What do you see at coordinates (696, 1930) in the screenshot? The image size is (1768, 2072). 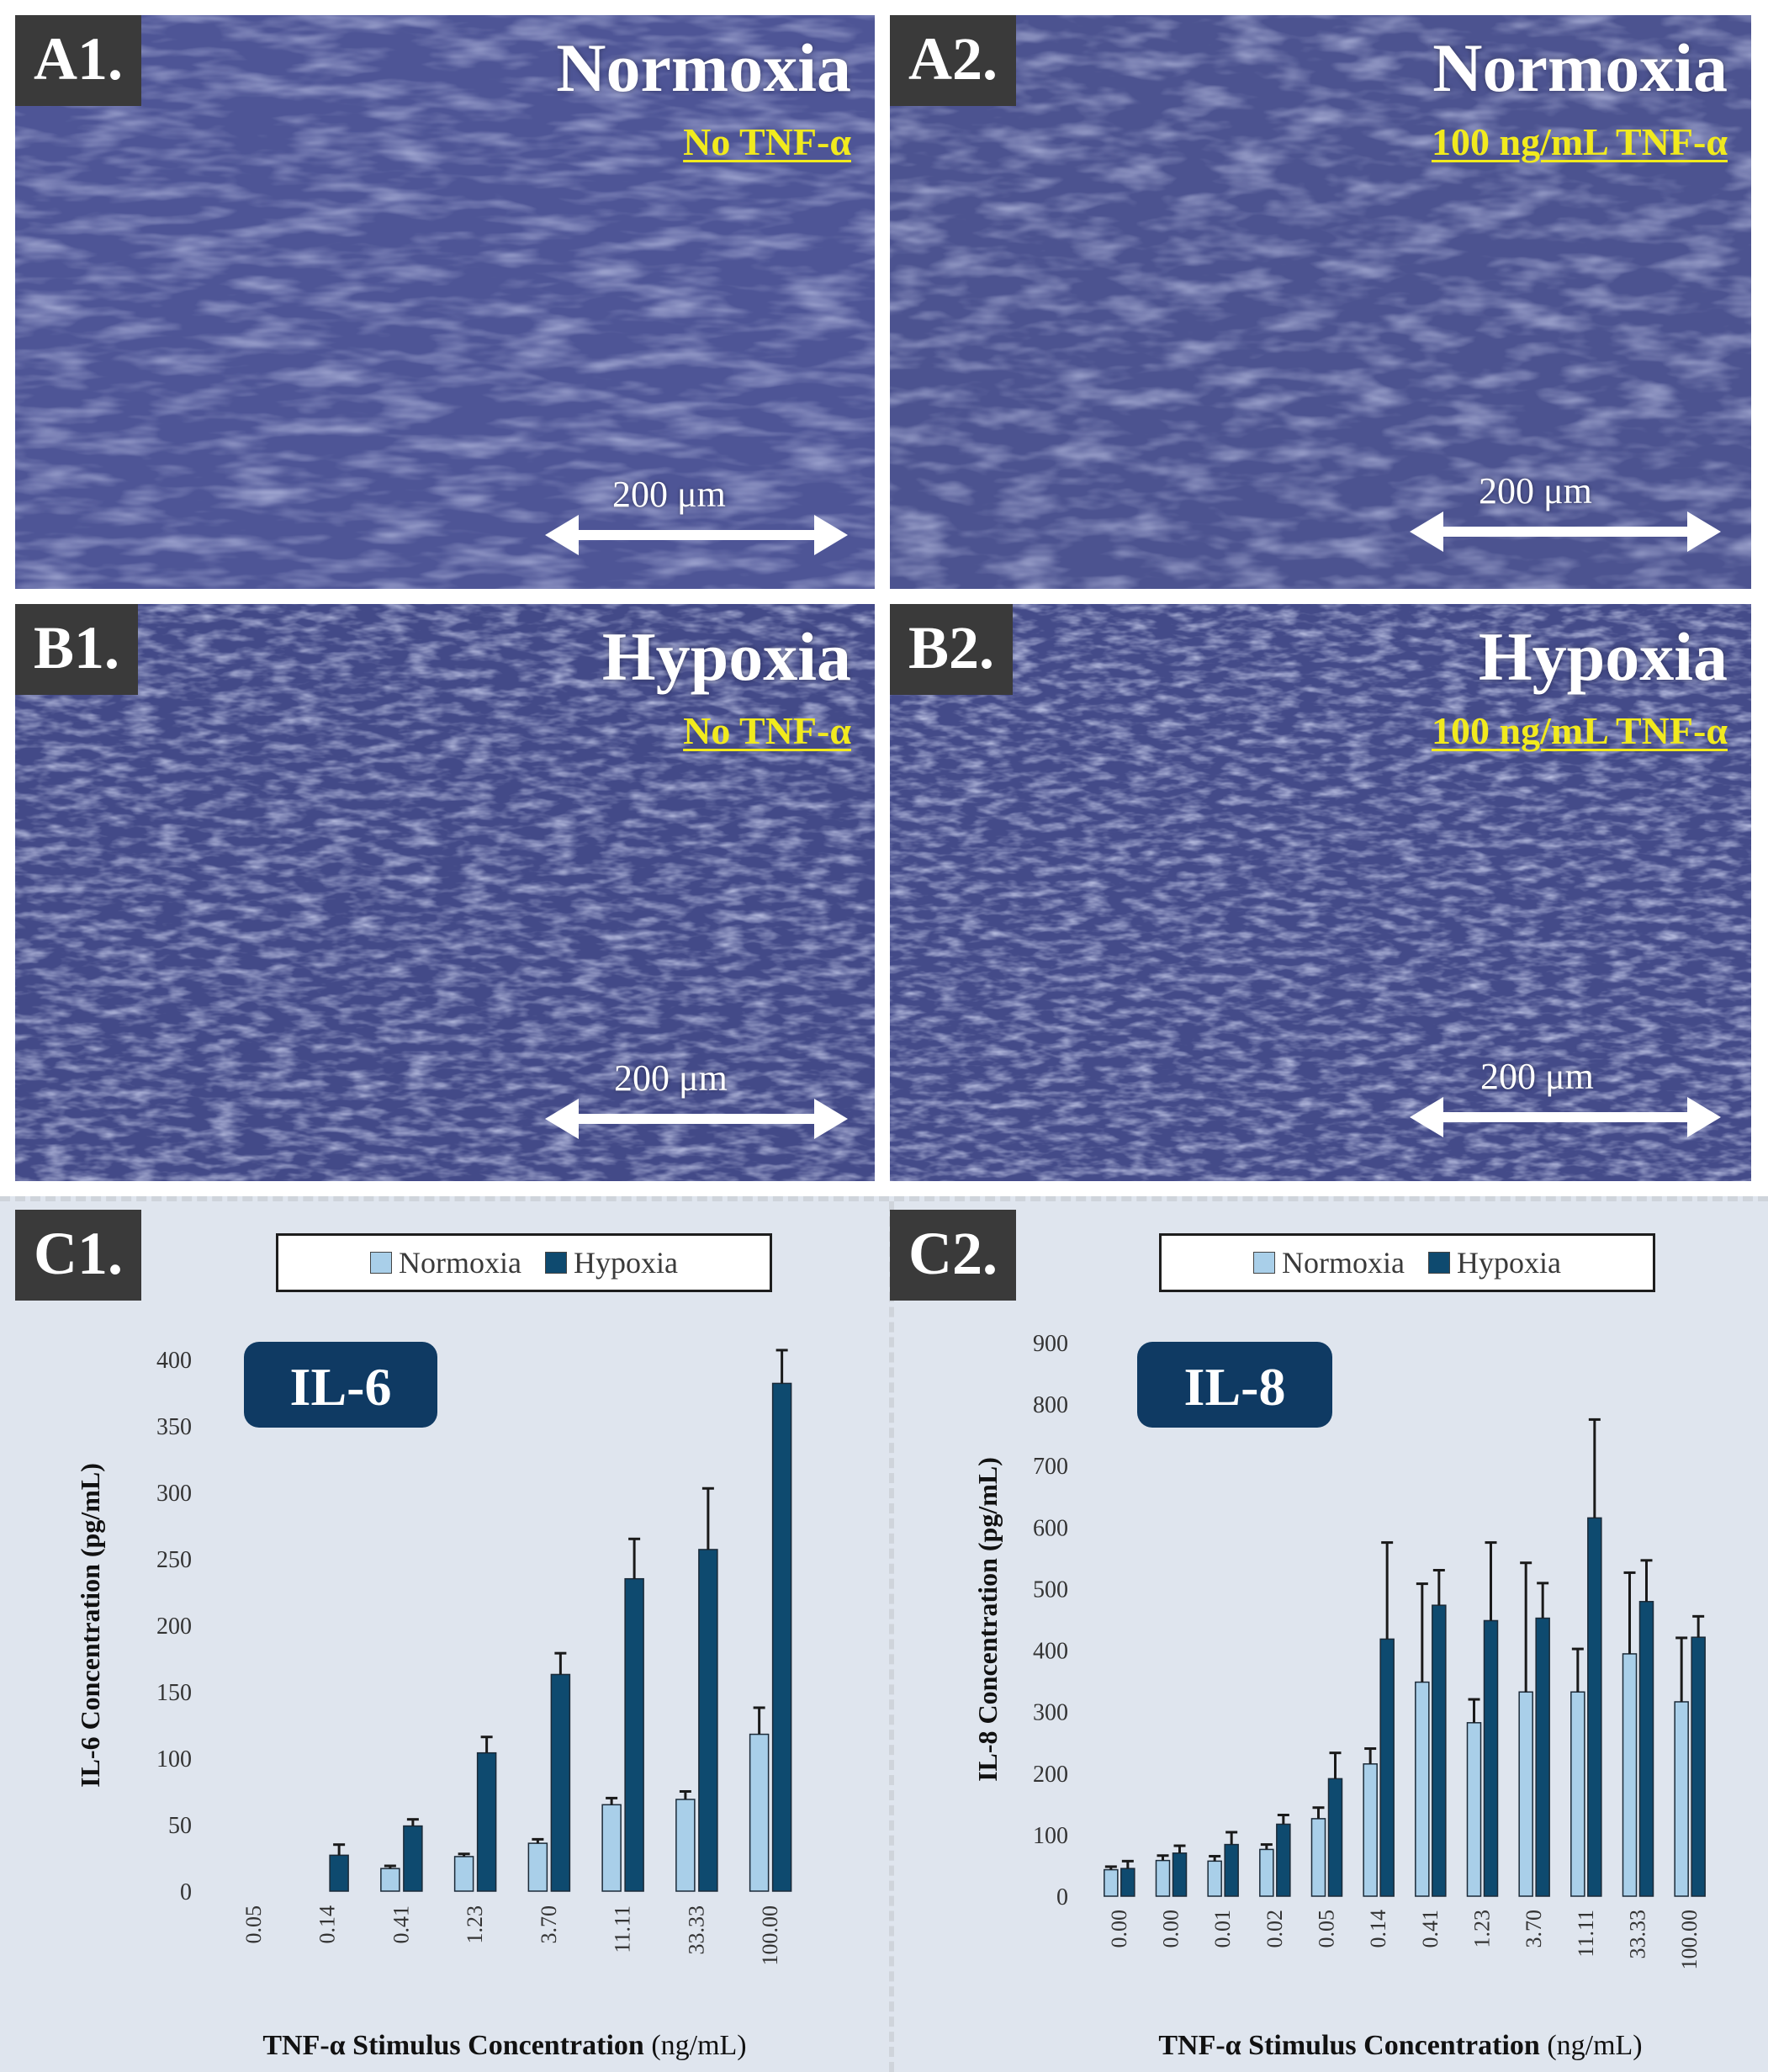 I see `x-tick-label: 33.33` at bounding box center [696, 1930].